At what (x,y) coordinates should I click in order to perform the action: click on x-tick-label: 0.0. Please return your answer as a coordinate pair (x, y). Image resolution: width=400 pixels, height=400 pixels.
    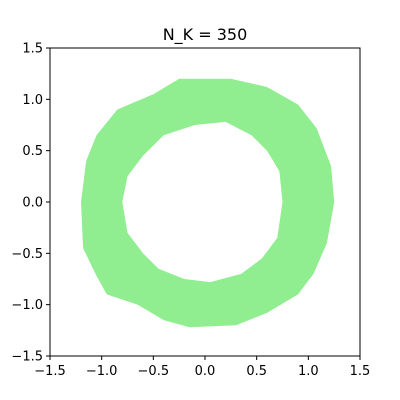
    Looking at the image, I should click on (205, 371).